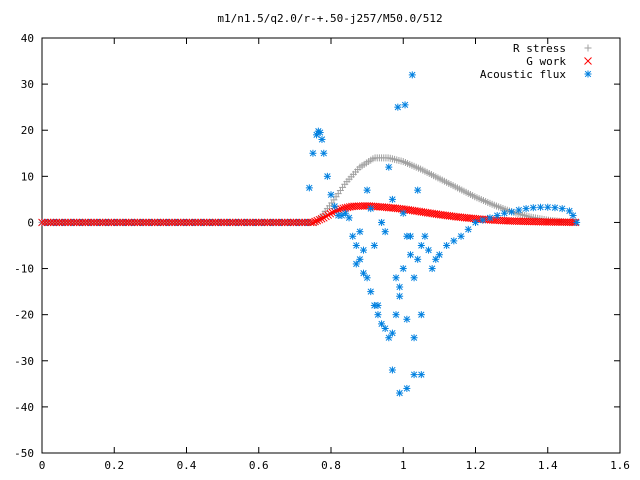 This screenshot has height=480, width=640. I want to click on y-tick-label: -40, so click(24, 407).